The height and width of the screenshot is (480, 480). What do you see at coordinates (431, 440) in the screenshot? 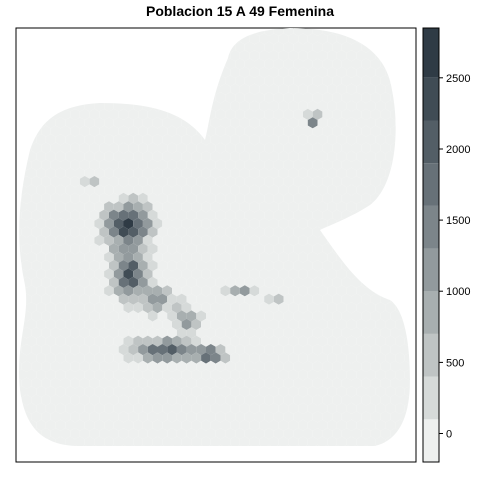
I see `legend-swatch` at bounding box center [431, 440].